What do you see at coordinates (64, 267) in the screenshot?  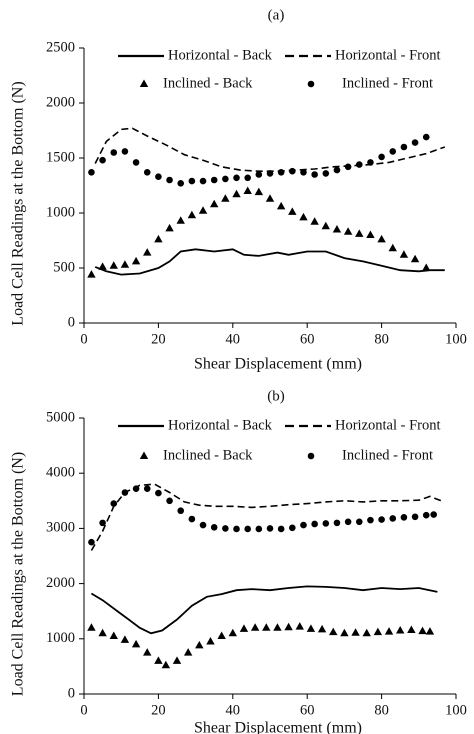 I see `y-tick-label: 500` at bounding box center [64, 267].